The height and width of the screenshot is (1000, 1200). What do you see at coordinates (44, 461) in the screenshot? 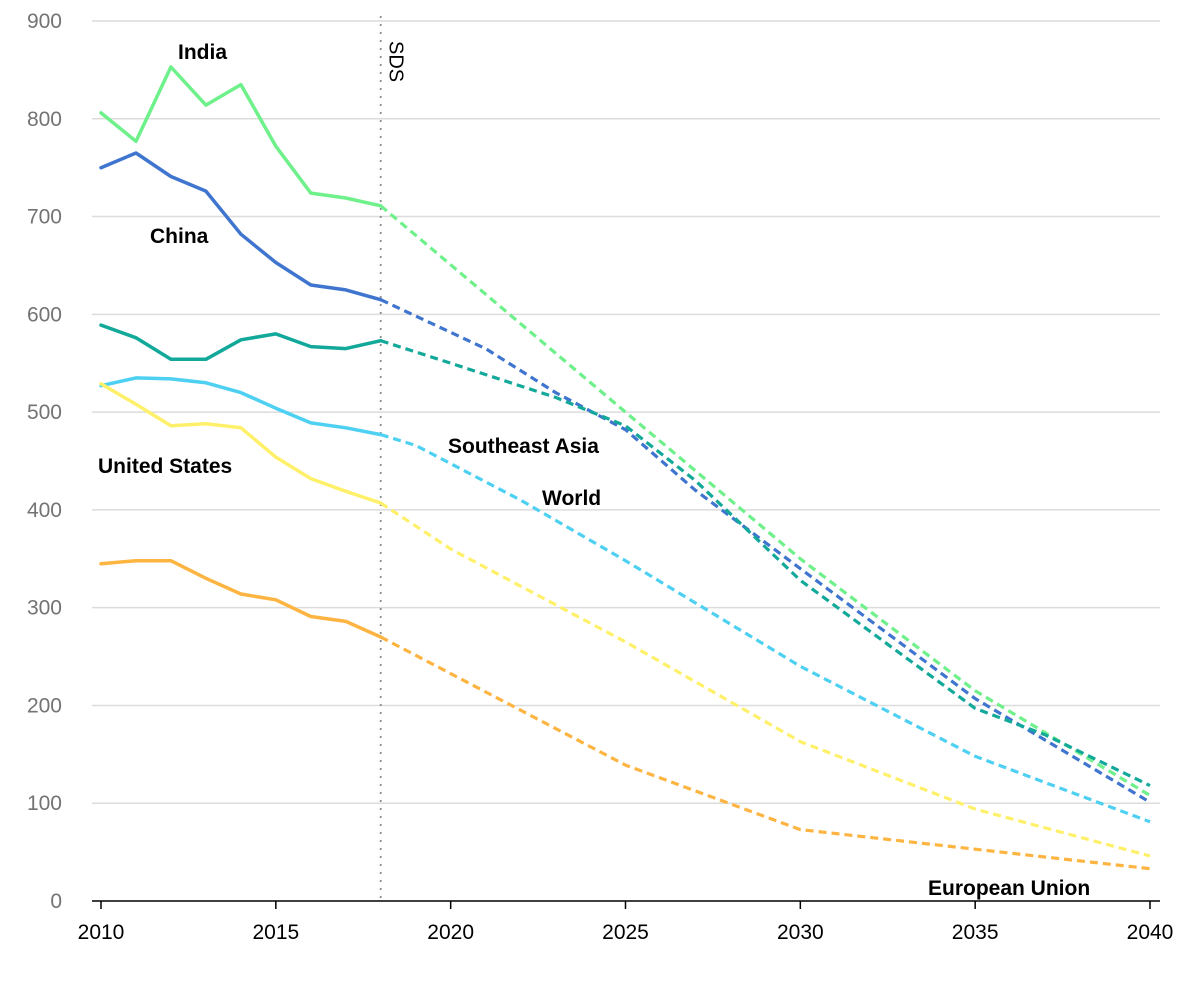
I see `y-axis-ticks: 0 100 200 300 400 500 600 700 800 900` at bounding box center [44, 461].